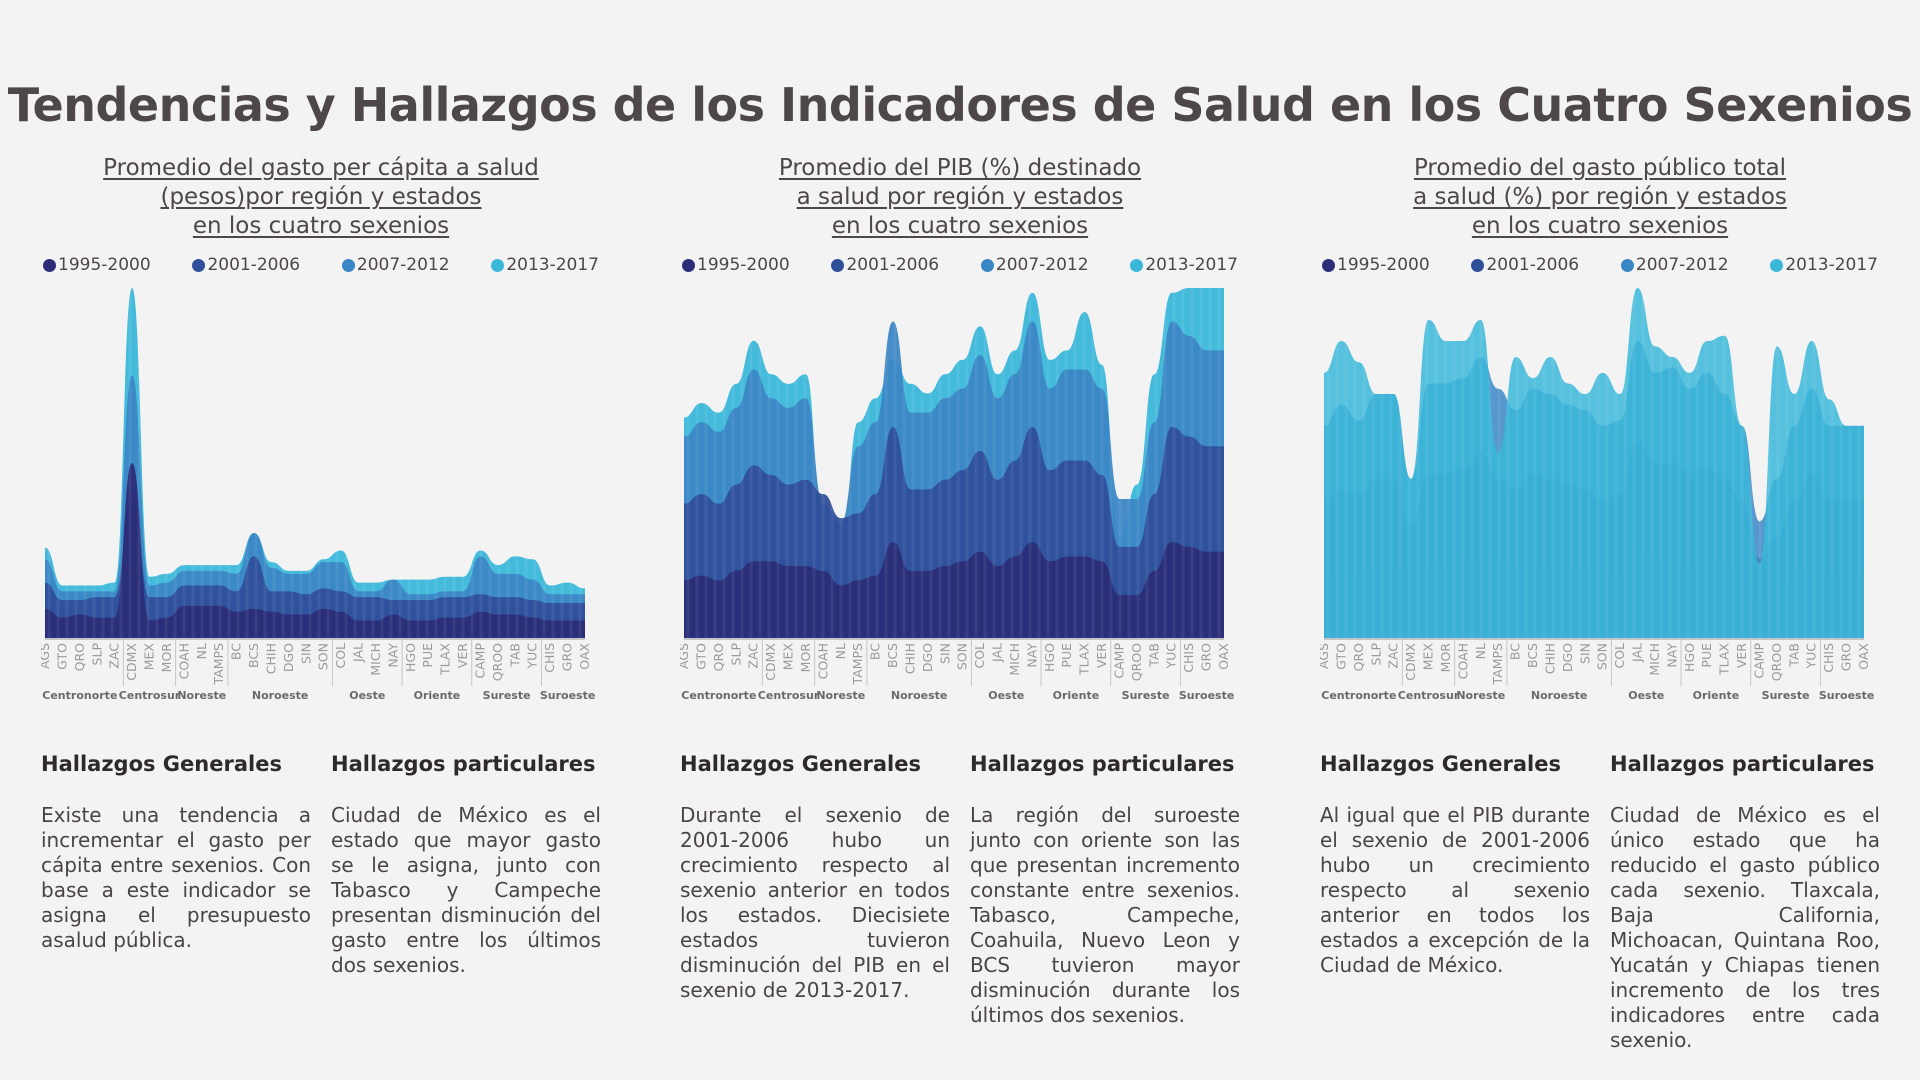 The height and width of the screenshot is (1080, 1920). I want to click on legend-item: 2013-2017, so click(1824, 265).